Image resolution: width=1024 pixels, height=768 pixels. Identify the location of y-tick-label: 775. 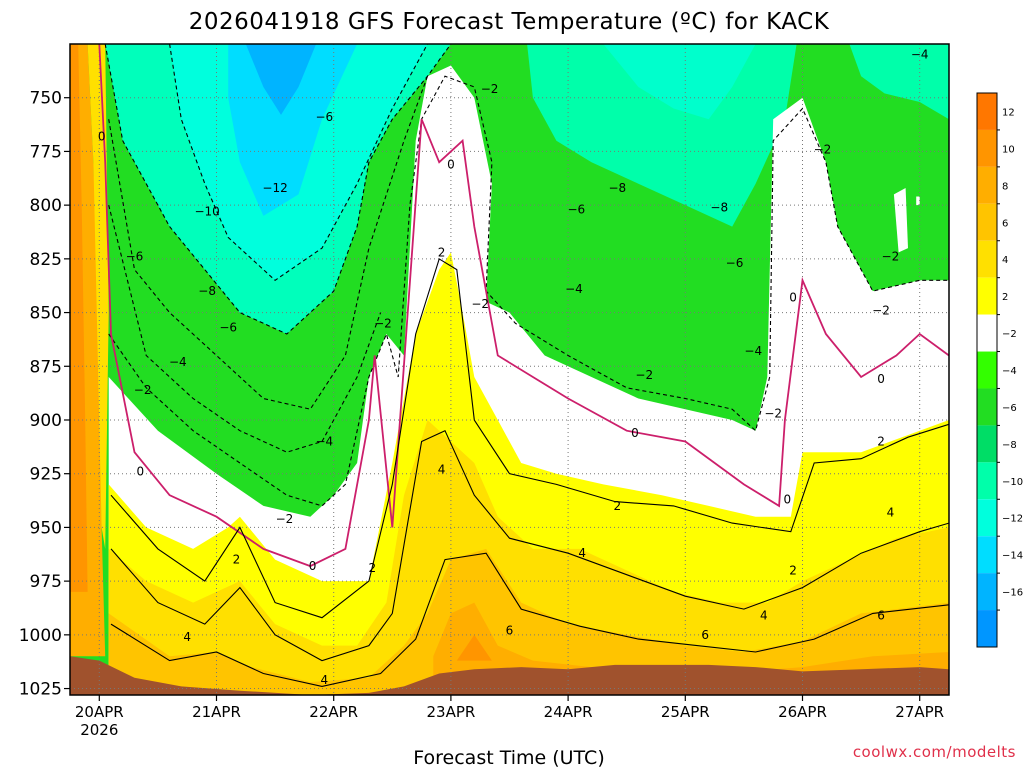
(46, 152).